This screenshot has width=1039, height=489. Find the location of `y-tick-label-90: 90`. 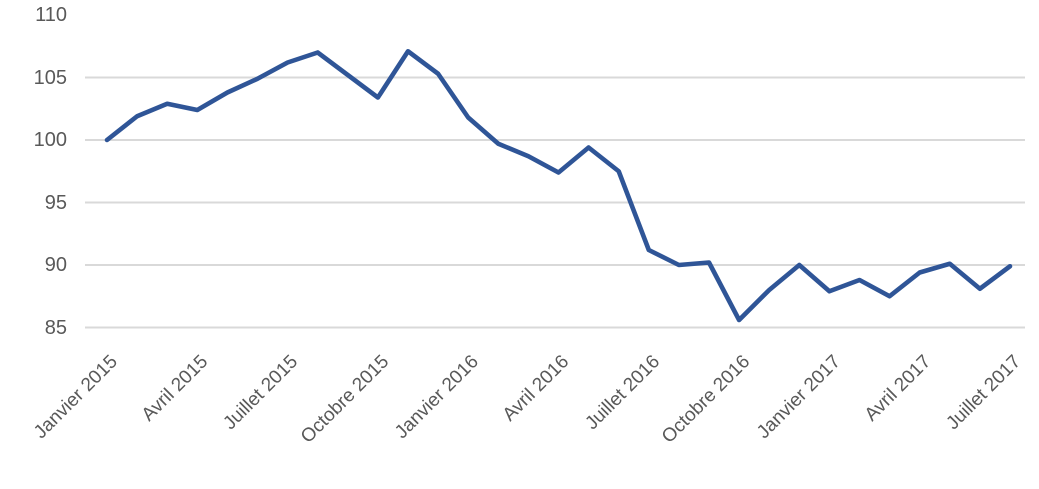

y-tick-label-90: 90 is located at coordinates (55, 265).